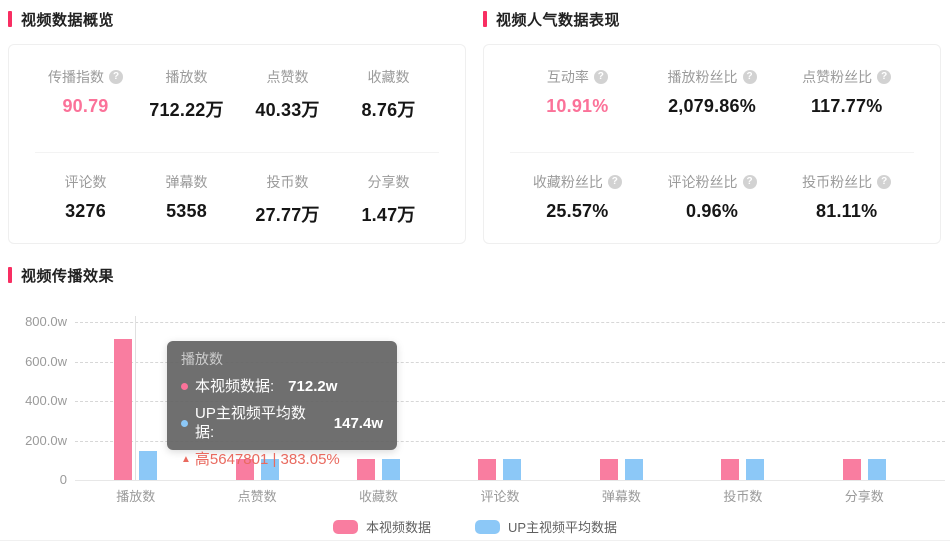 The width and height of the screenshot is (950, 541). Describe the element at coordinates (250, 423) in the screenshot. I see `tooltip-row-label: UP主视频平均数据:` at that location.